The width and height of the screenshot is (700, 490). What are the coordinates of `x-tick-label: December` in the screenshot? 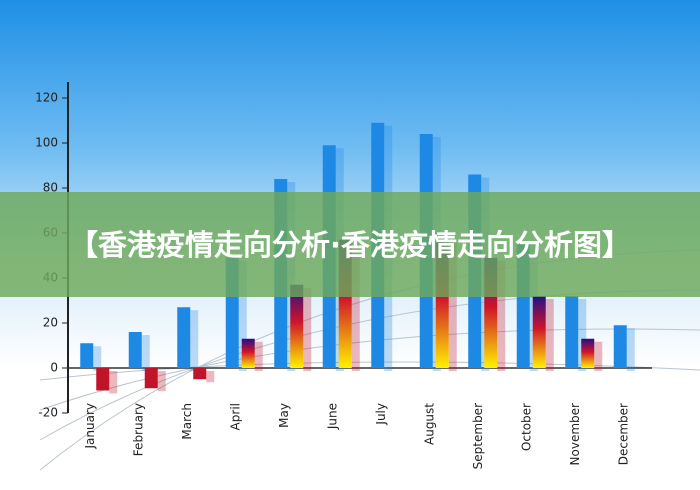 It's located at (623, 434).